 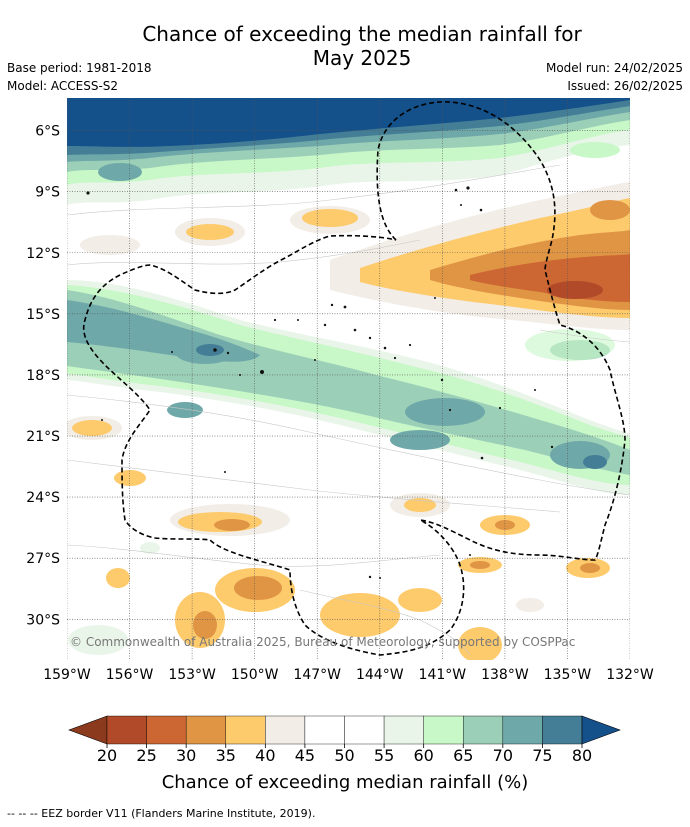 I want to click on lon-tick-label: 150°W, so click(x=255, y=675).